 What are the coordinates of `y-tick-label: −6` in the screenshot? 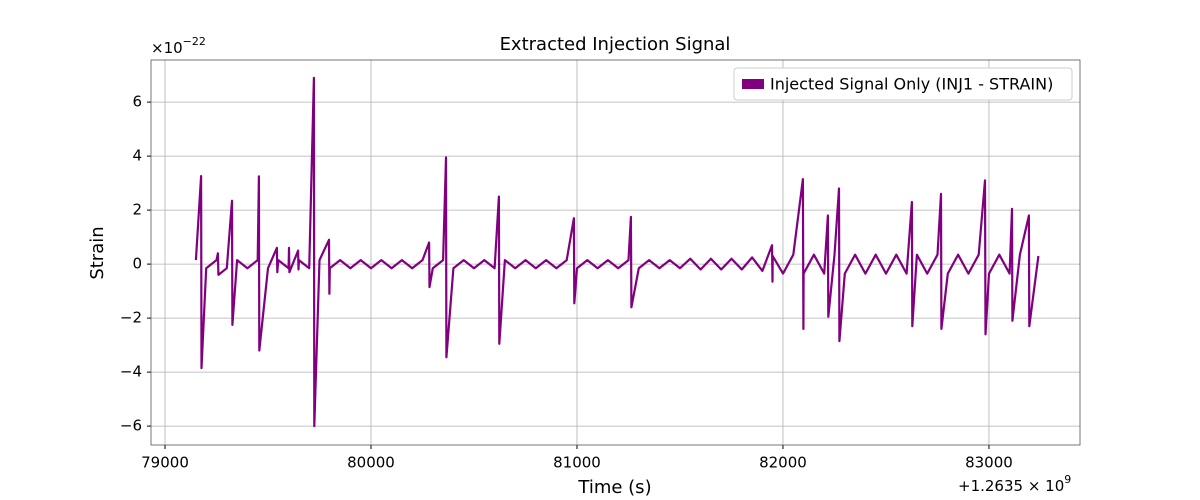 It's located at (131, 426).